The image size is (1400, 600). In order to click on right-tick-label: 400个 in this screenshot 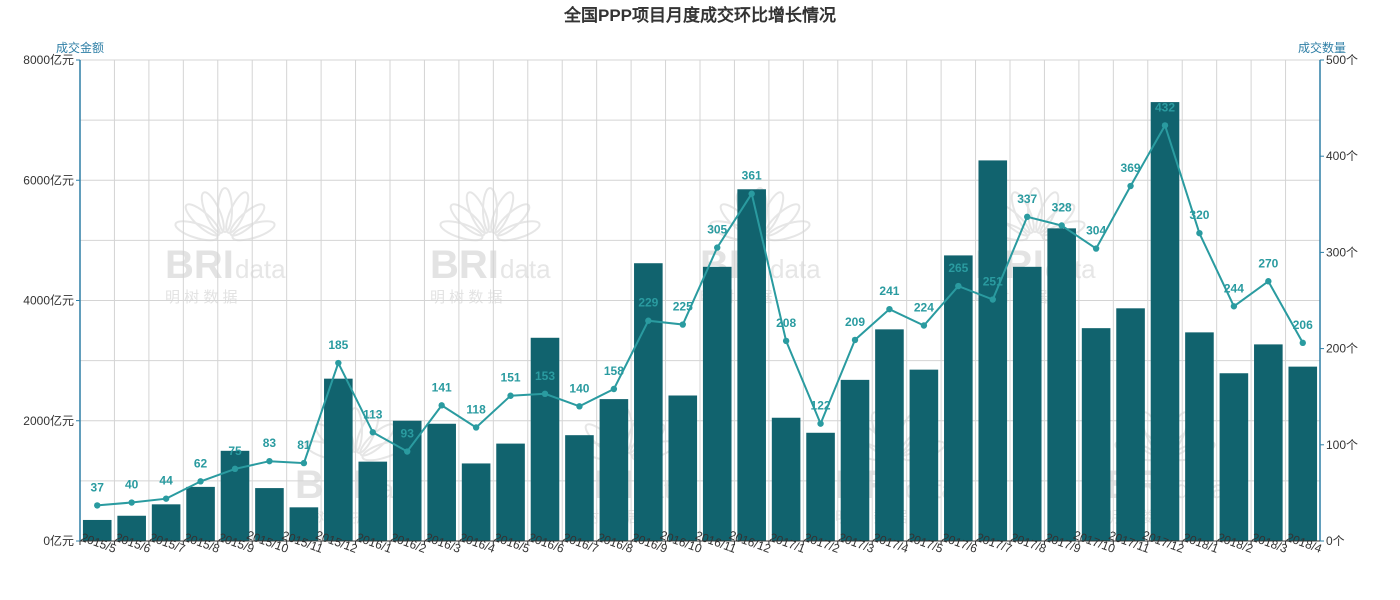, I will do `click(1342, 156)`.